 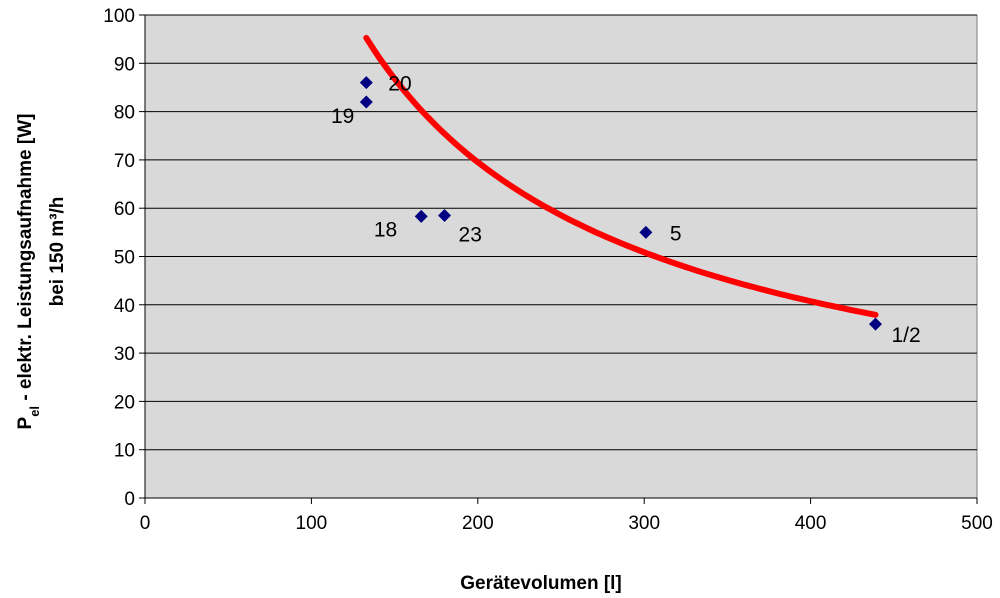 I want to click on x-tick-label: 500, so click(x=977, y=523).